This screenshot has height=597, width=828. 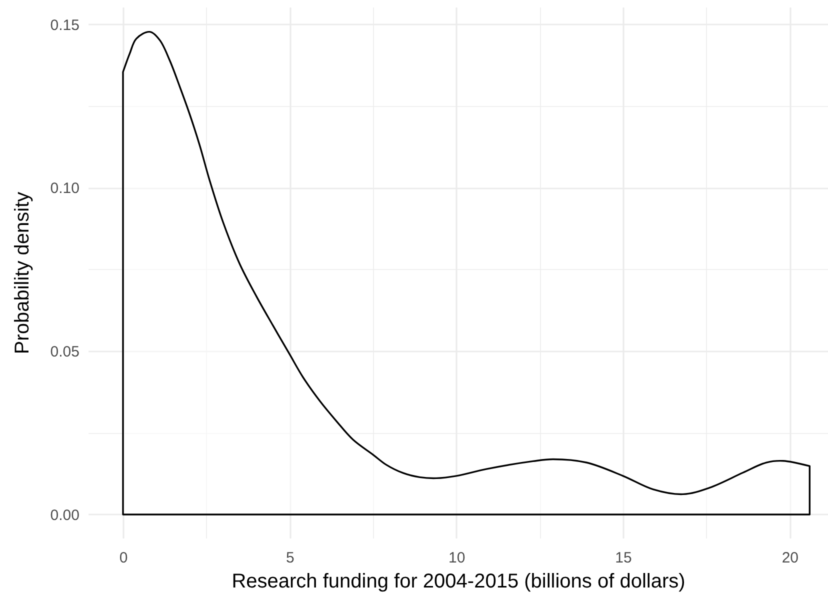 I want to click on x-tick-label: 15, so click(x=623, y=558).